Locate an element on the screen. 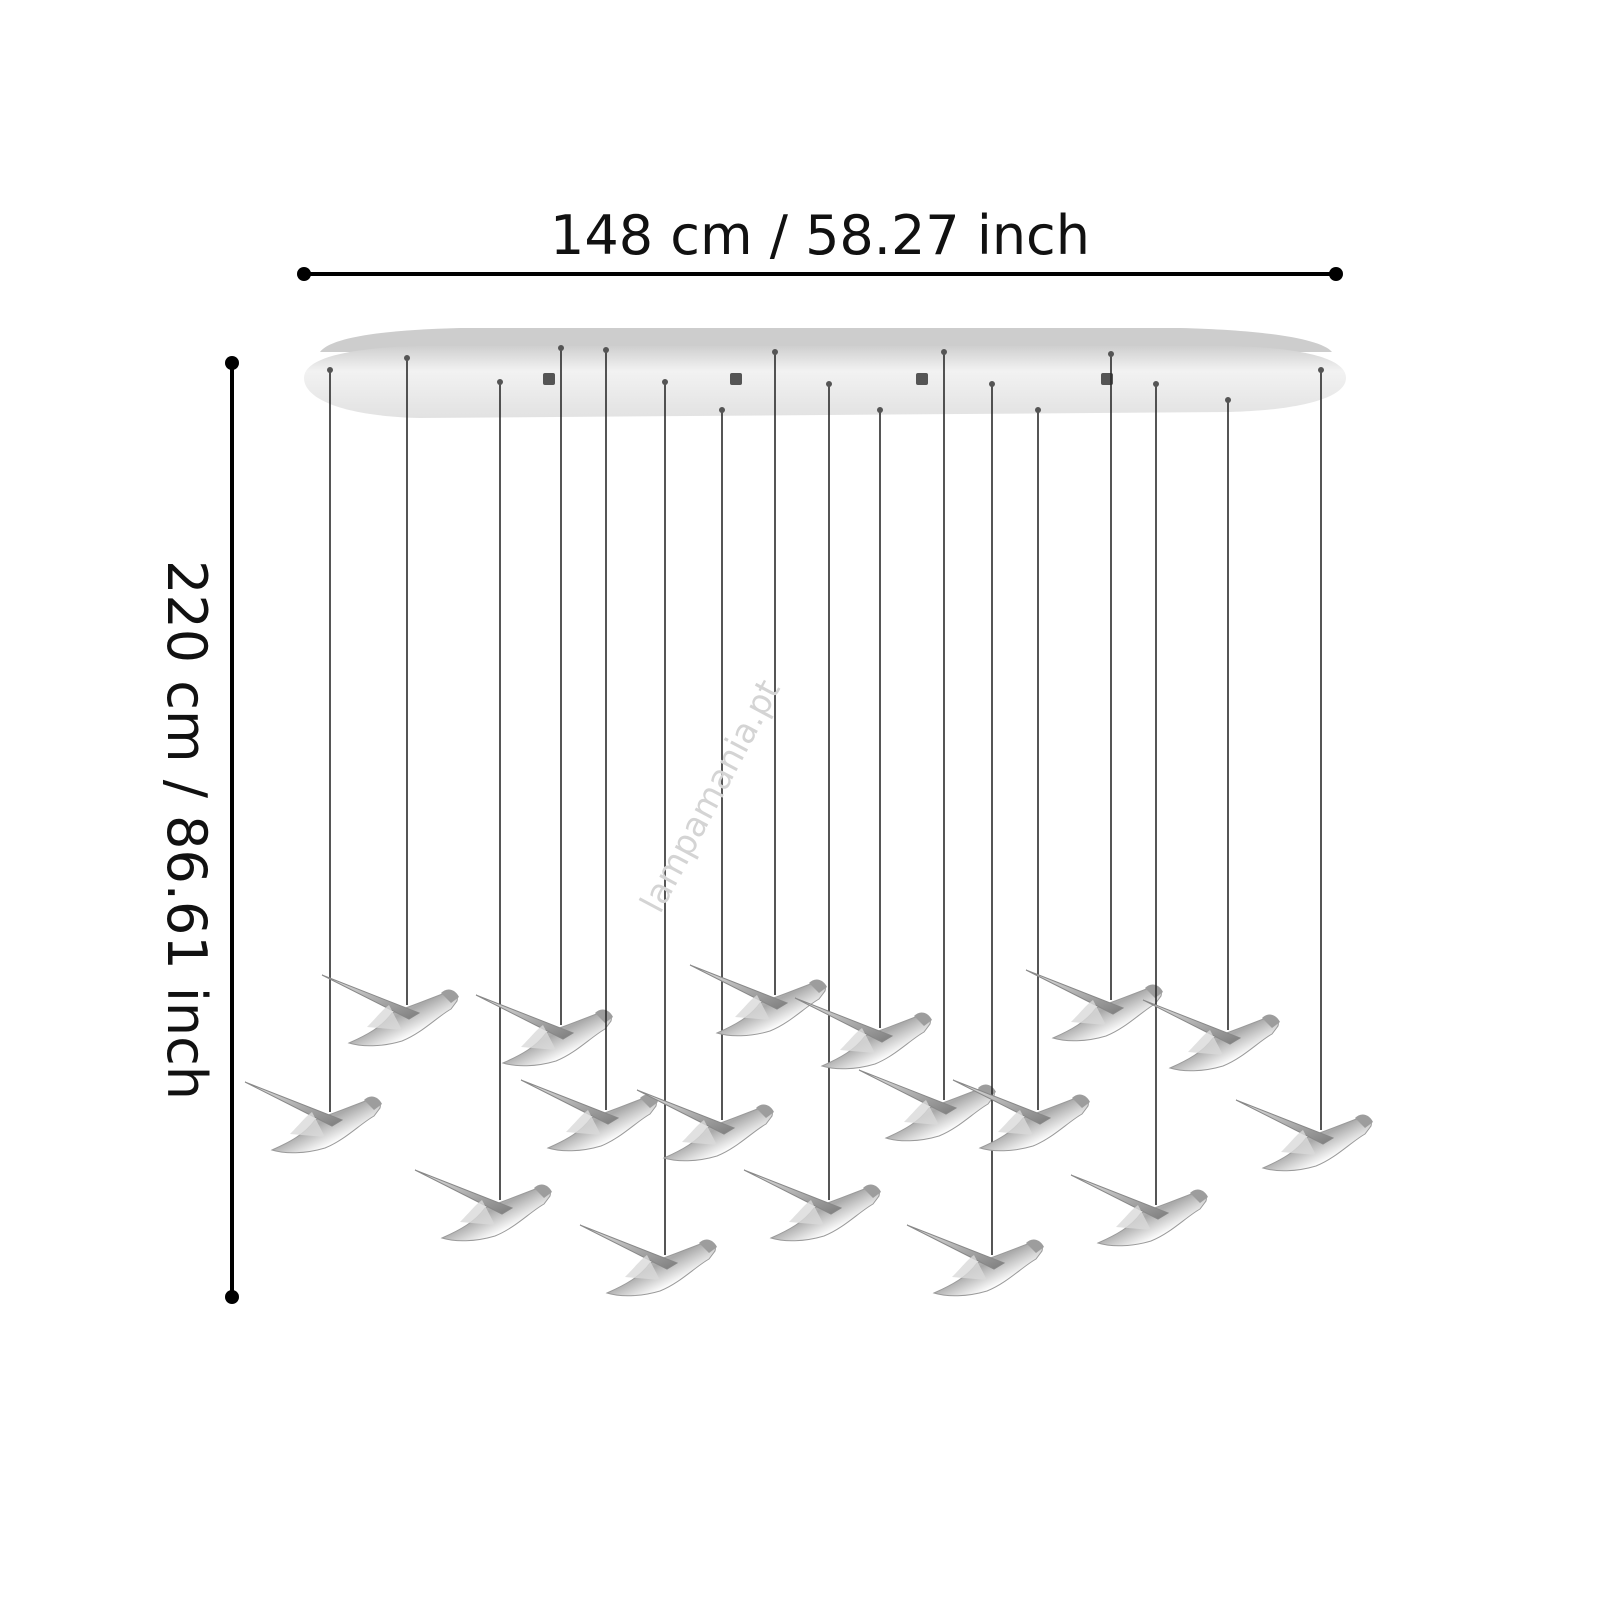  ceiling-canopy is located at coordinates (825, 373).